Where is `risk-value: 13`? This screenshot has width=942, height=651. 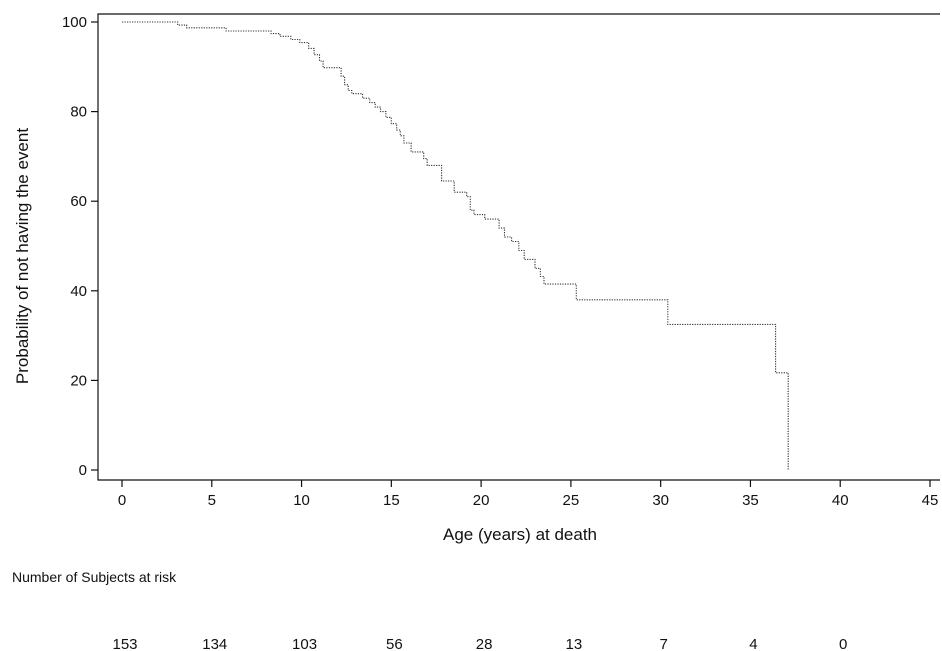 risk-value: 13 is located at coordinates (574, 643).